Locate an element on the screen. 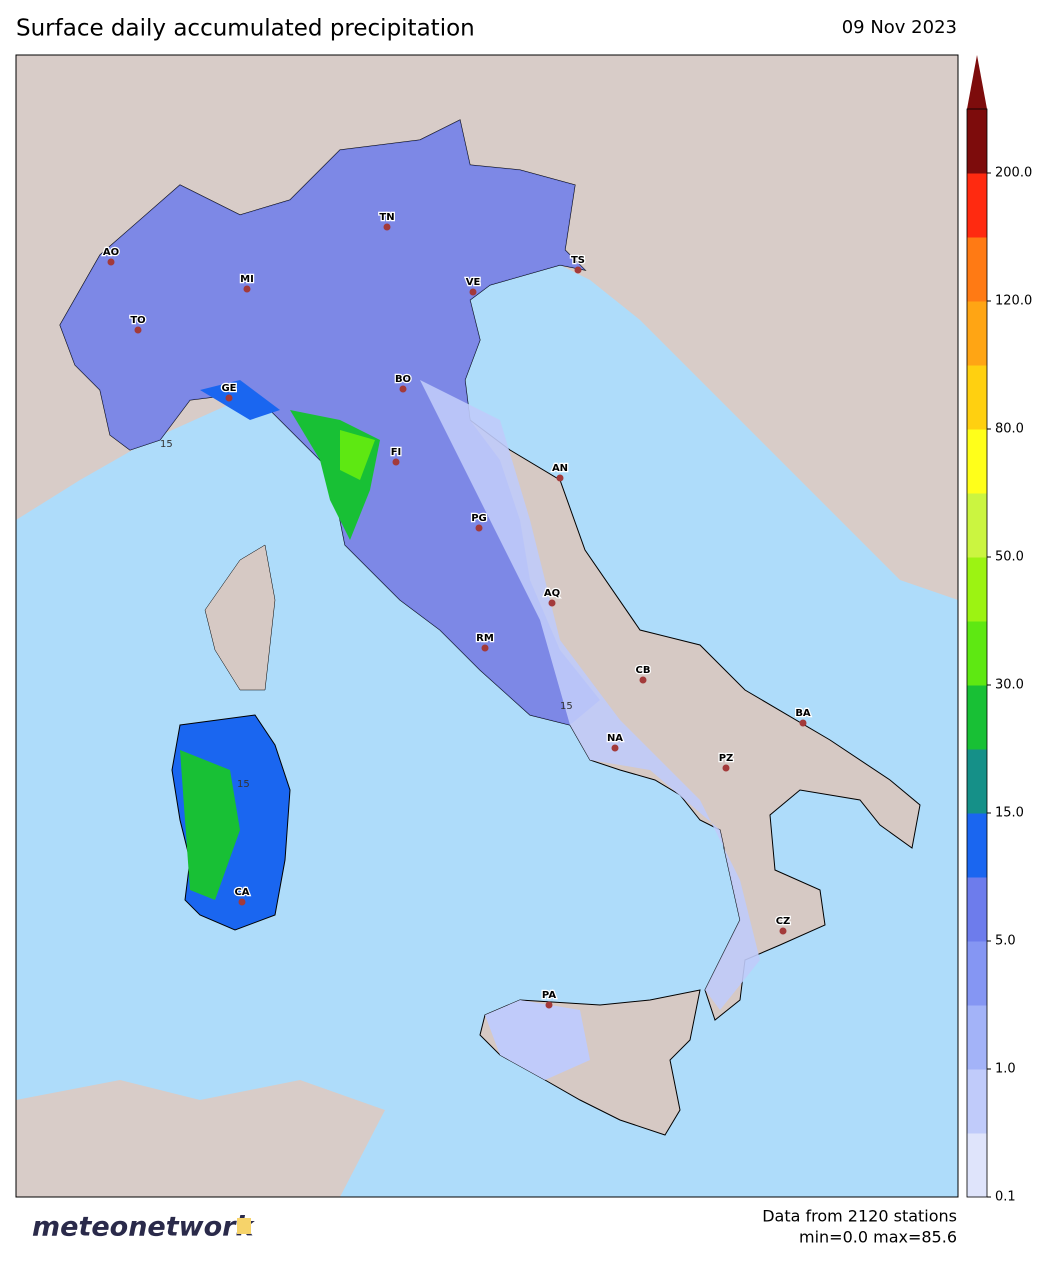 The height and width of the screenshot is (1277, 1046). colorbar-frame is located at coordinates (977, 653).